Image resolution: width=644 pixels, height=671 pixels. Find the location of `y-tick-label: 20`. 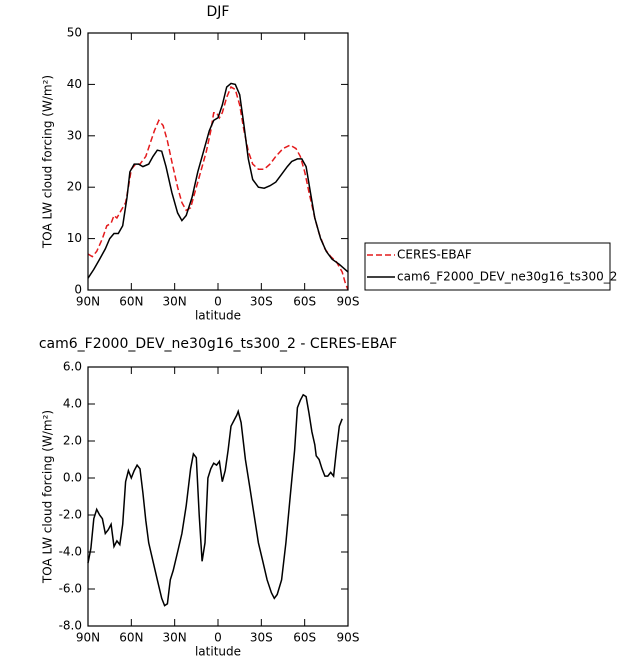

y-tick-label: 20 is located at coordinates (74, 187).